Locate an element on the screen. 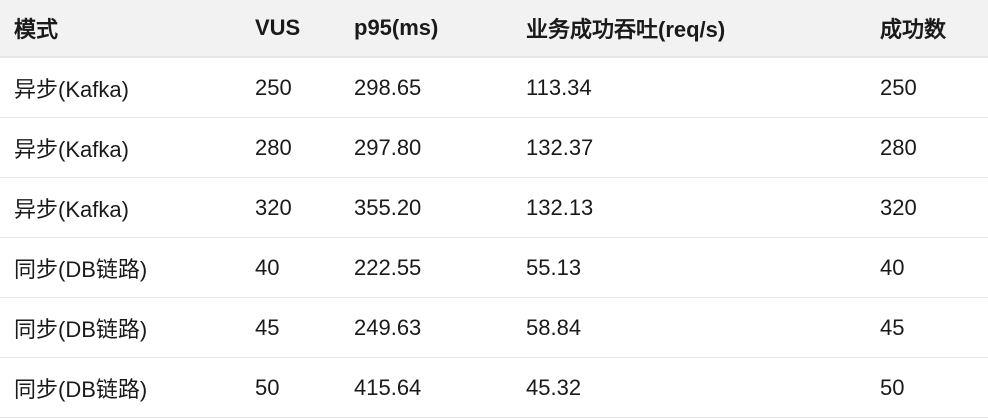  table-row: 同步(DB链路) 50 415.64 45.32 50 is located at coordinates (494, 387).